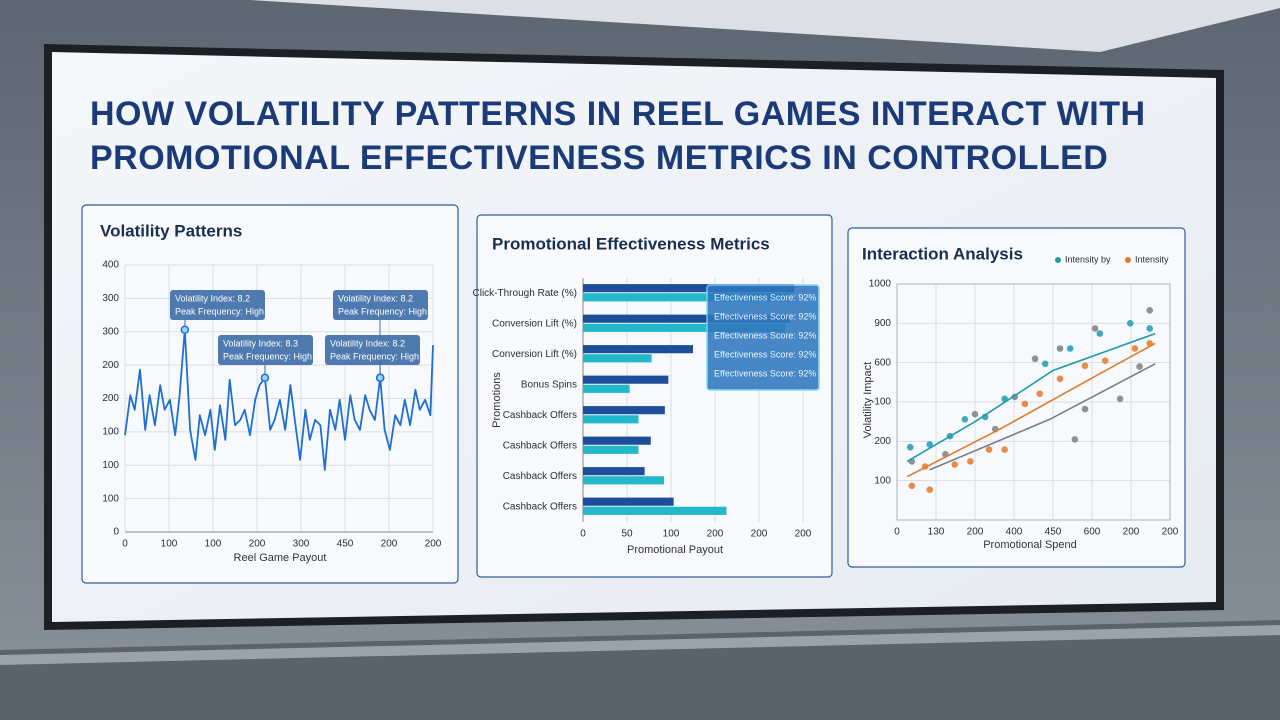  I want to click on legend-marker, so click(1128, 260).